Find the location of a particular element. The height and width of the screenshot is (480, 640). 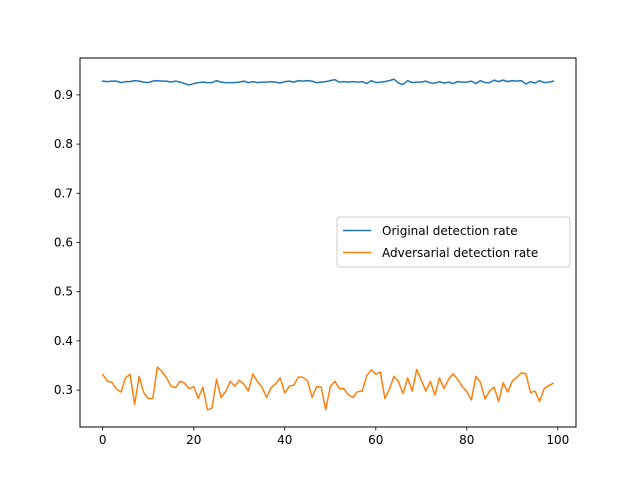

legend-label-adversarial: Adversarial detection rate is located at coordinates (460, 253).